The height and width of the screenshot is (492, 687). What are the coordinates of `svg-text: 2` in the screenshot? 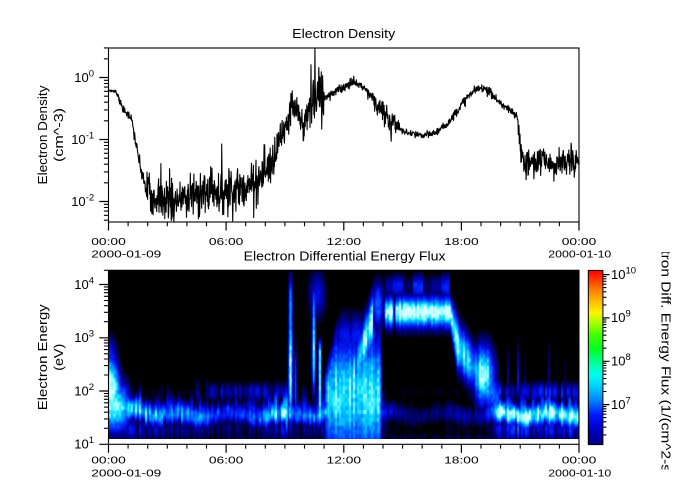 It's located at (91, 387).